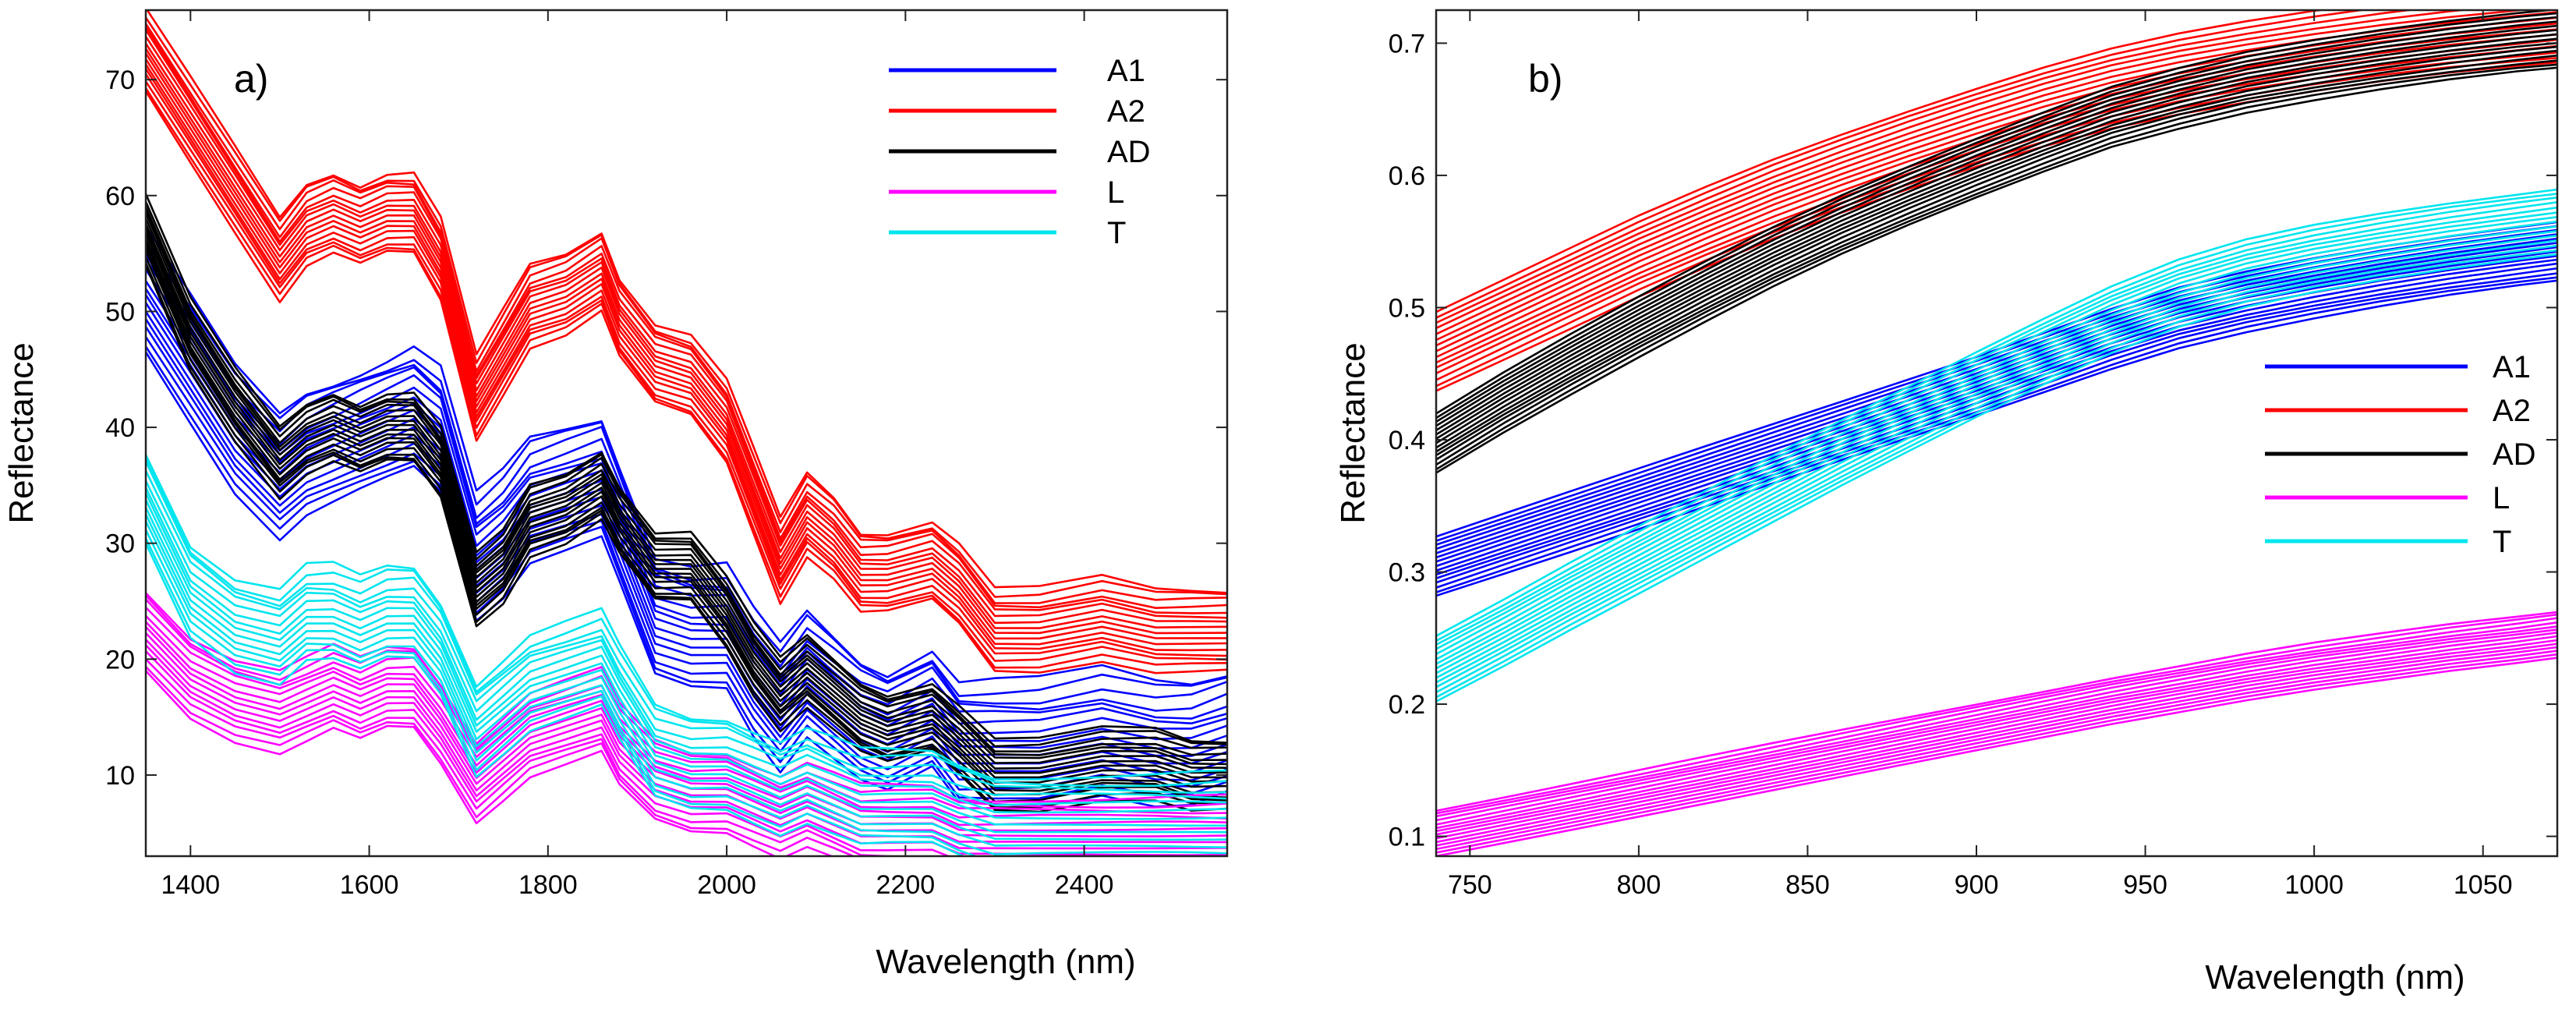 Image resolution: width=2576 pixels, height=1009 pixels. I want to click on y-tick-label: 0.5, so click(1407, 308).